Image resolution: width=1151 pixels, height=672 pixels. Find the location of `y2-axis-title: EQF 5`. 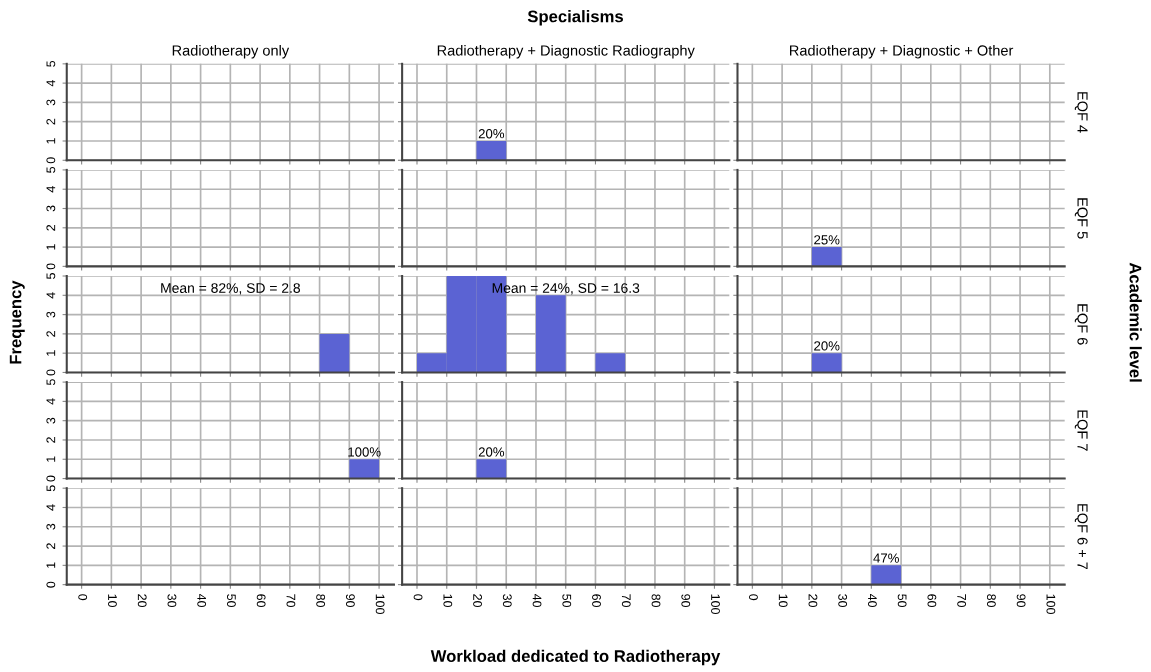

y2-axis-title: EQF 5 is located at coordinates (1081, 218).